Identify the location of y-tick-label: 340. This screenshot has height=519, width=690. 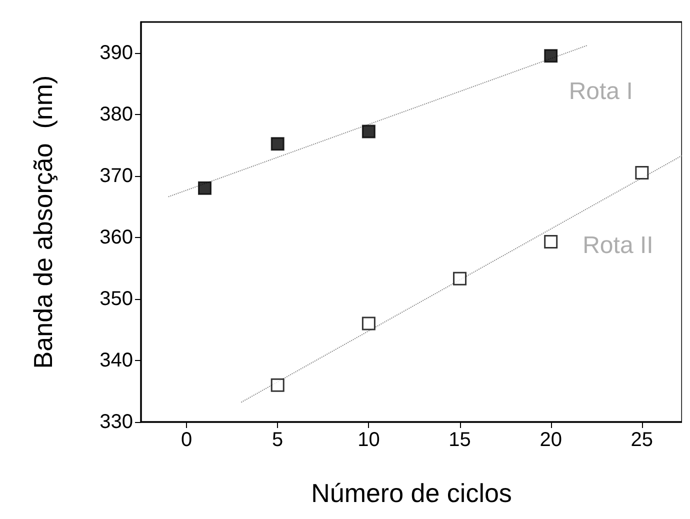
(116, 360).